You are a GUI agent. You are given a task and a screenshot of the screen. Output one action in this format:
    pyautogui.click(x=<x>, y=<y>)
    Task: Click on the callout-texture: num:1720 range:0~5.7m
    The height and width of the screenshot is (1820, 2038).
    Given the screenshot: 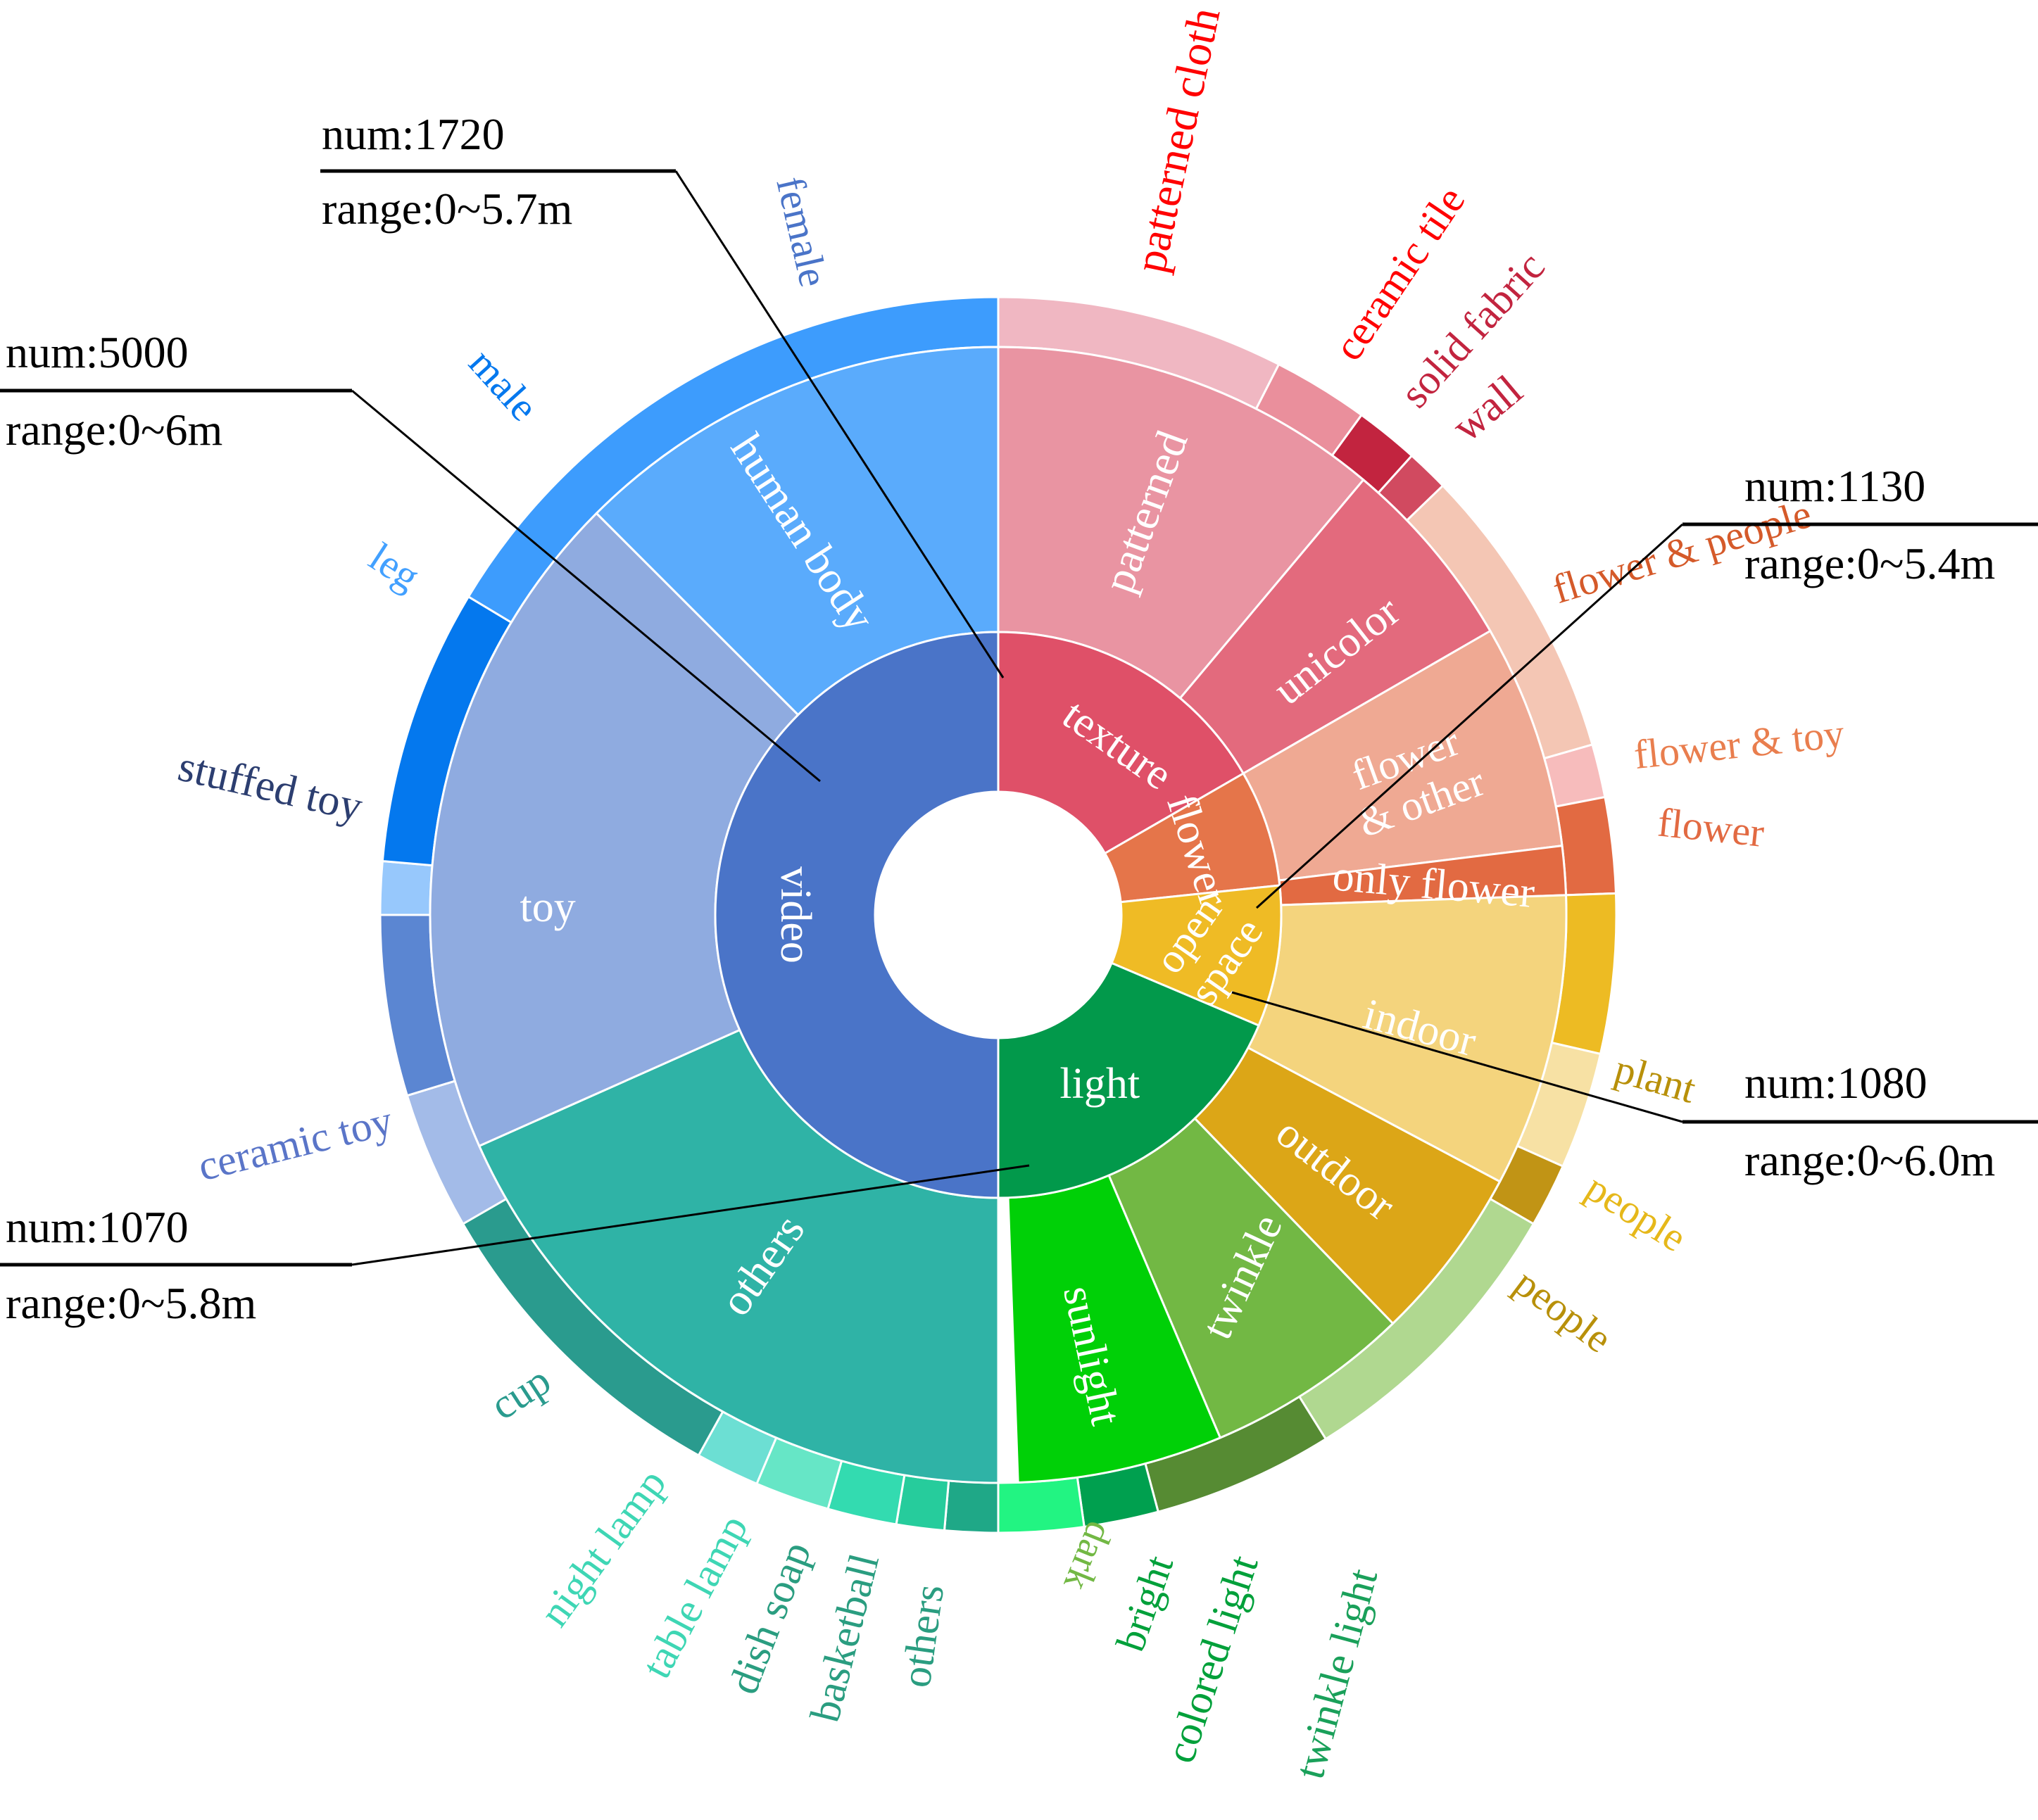 What is the action you would take?
    pyautogui.click(x=662, y=393)
    